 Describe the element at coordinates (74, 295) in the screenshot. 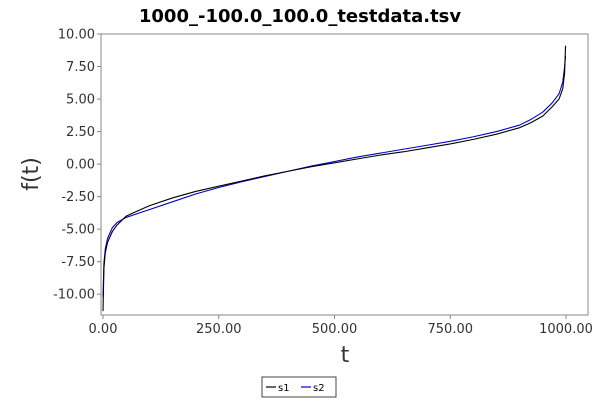

I see `y-tick-label: -10.00` at that location.